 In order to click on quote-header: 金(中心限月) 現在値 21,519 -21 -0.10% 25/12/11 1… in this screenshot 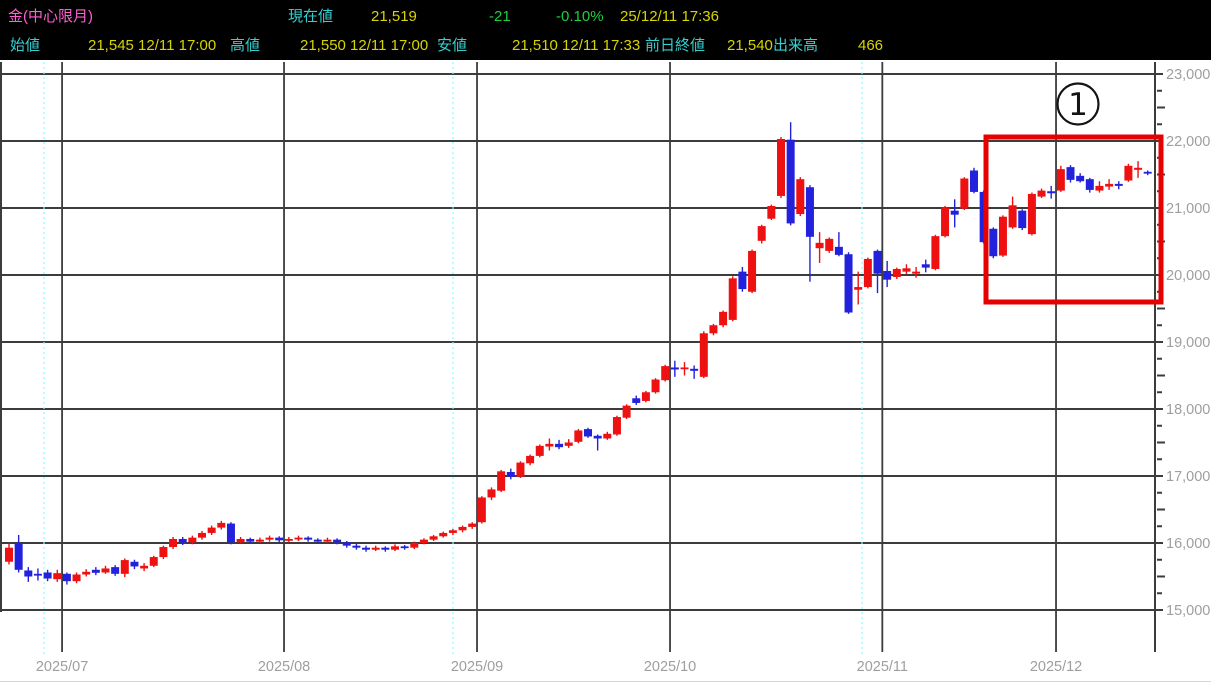, I will do `click(605, 30)`.